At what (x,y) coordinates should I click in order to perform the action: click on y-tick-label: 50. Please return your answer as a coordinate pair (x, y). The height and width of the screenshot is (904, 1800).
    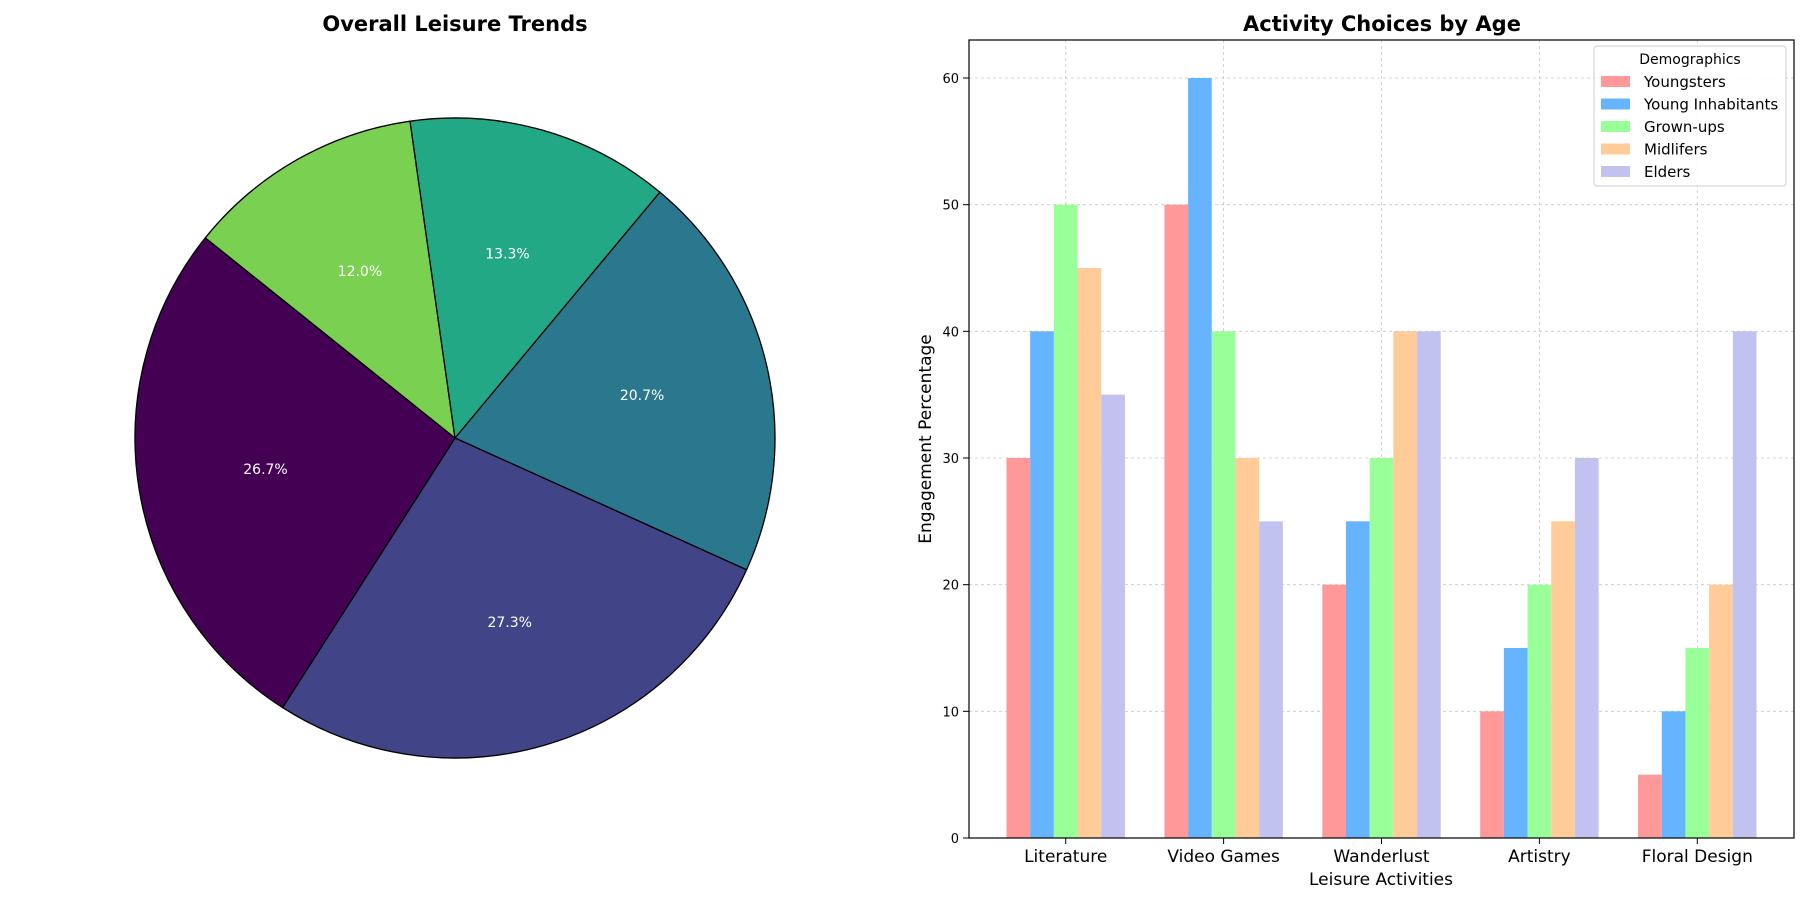
    Looking at the image, I should click on (950, 206).